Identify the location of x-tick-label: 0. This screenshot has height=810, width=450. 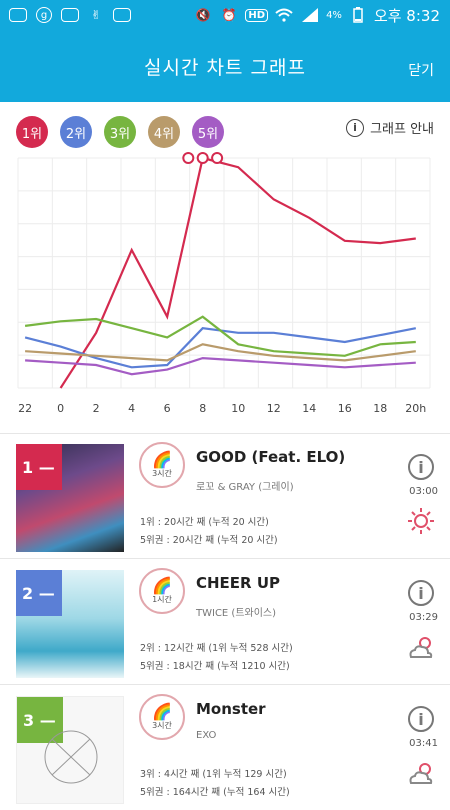
(61, 408).